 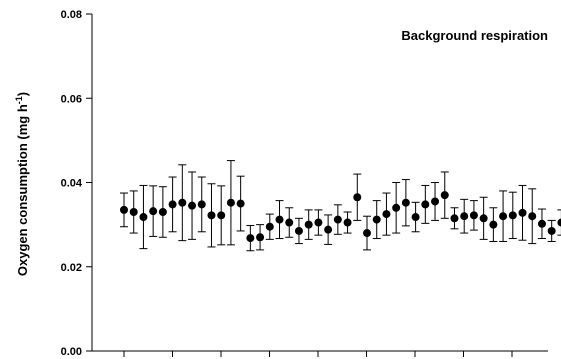 I want to click on y-axis-label-close: ), so click(x=22, y=94).